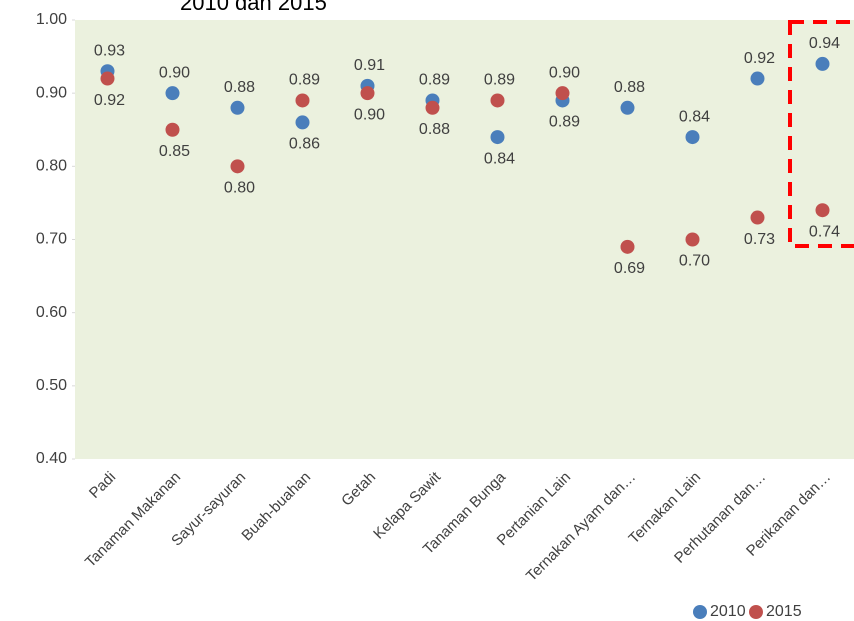 This screenshot has height=621, width=854. I want to click on data-label: 0.73, so click(759, 239).